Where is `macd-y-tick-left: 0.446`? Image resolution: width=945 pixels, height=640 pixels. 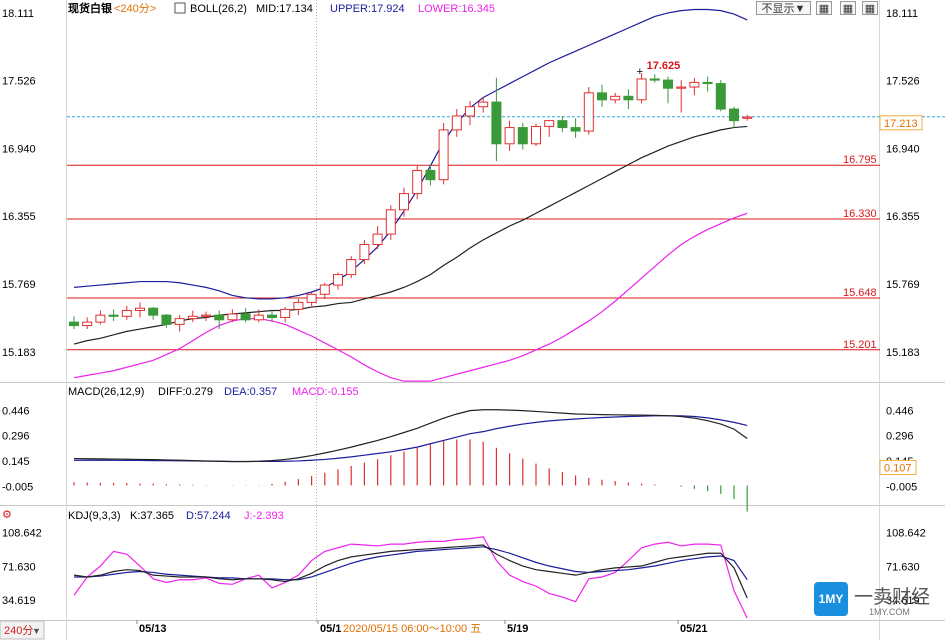 macd-y-tick-left: 0.446 is located at coordinates (16, 411).